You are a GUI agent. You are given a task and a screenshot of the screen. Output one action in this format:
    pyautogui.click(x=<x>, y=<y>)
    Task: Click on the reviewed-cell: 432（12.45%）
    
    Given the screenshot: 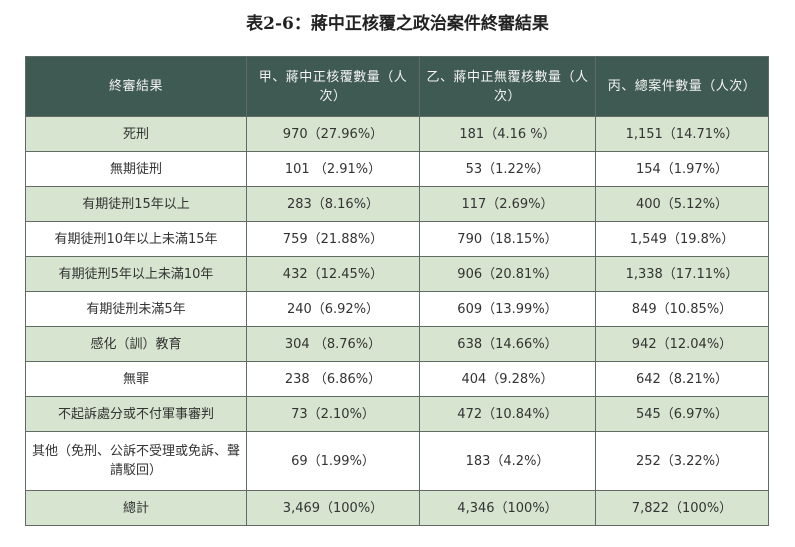 What is the action you would take?
    pyautogui.click(x=333, y=274)
    